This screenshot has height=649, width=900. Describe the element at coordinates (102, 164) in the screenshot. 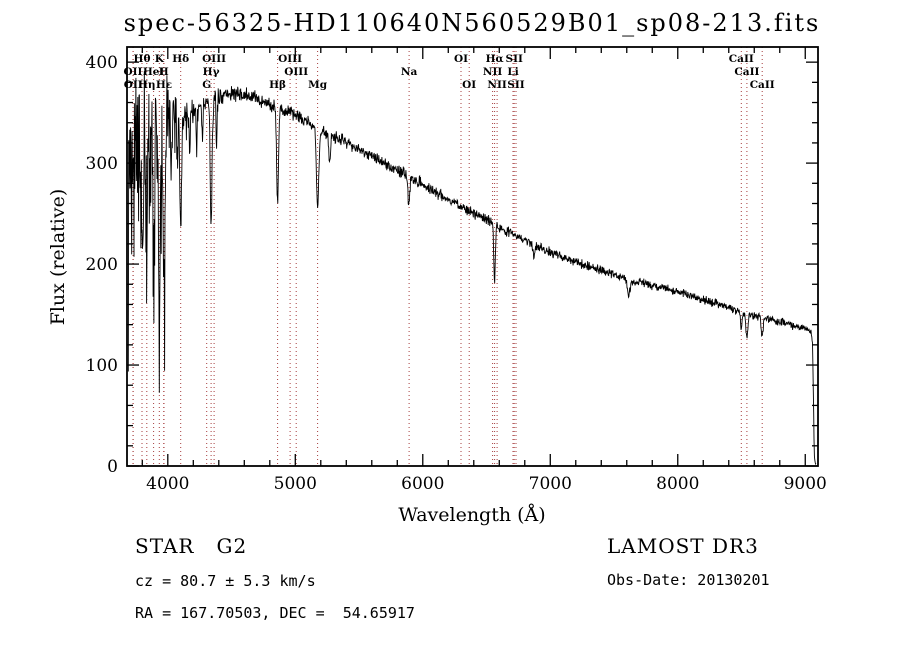

I see `y-tick-label: 300` at that location.